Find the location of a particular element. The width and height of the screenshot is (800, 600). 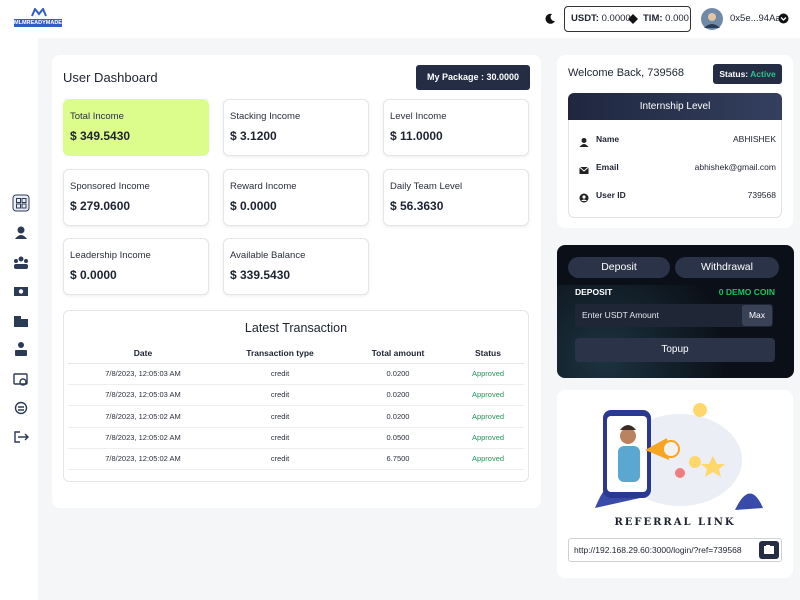

copy-button is located at coordinates (769, 550).